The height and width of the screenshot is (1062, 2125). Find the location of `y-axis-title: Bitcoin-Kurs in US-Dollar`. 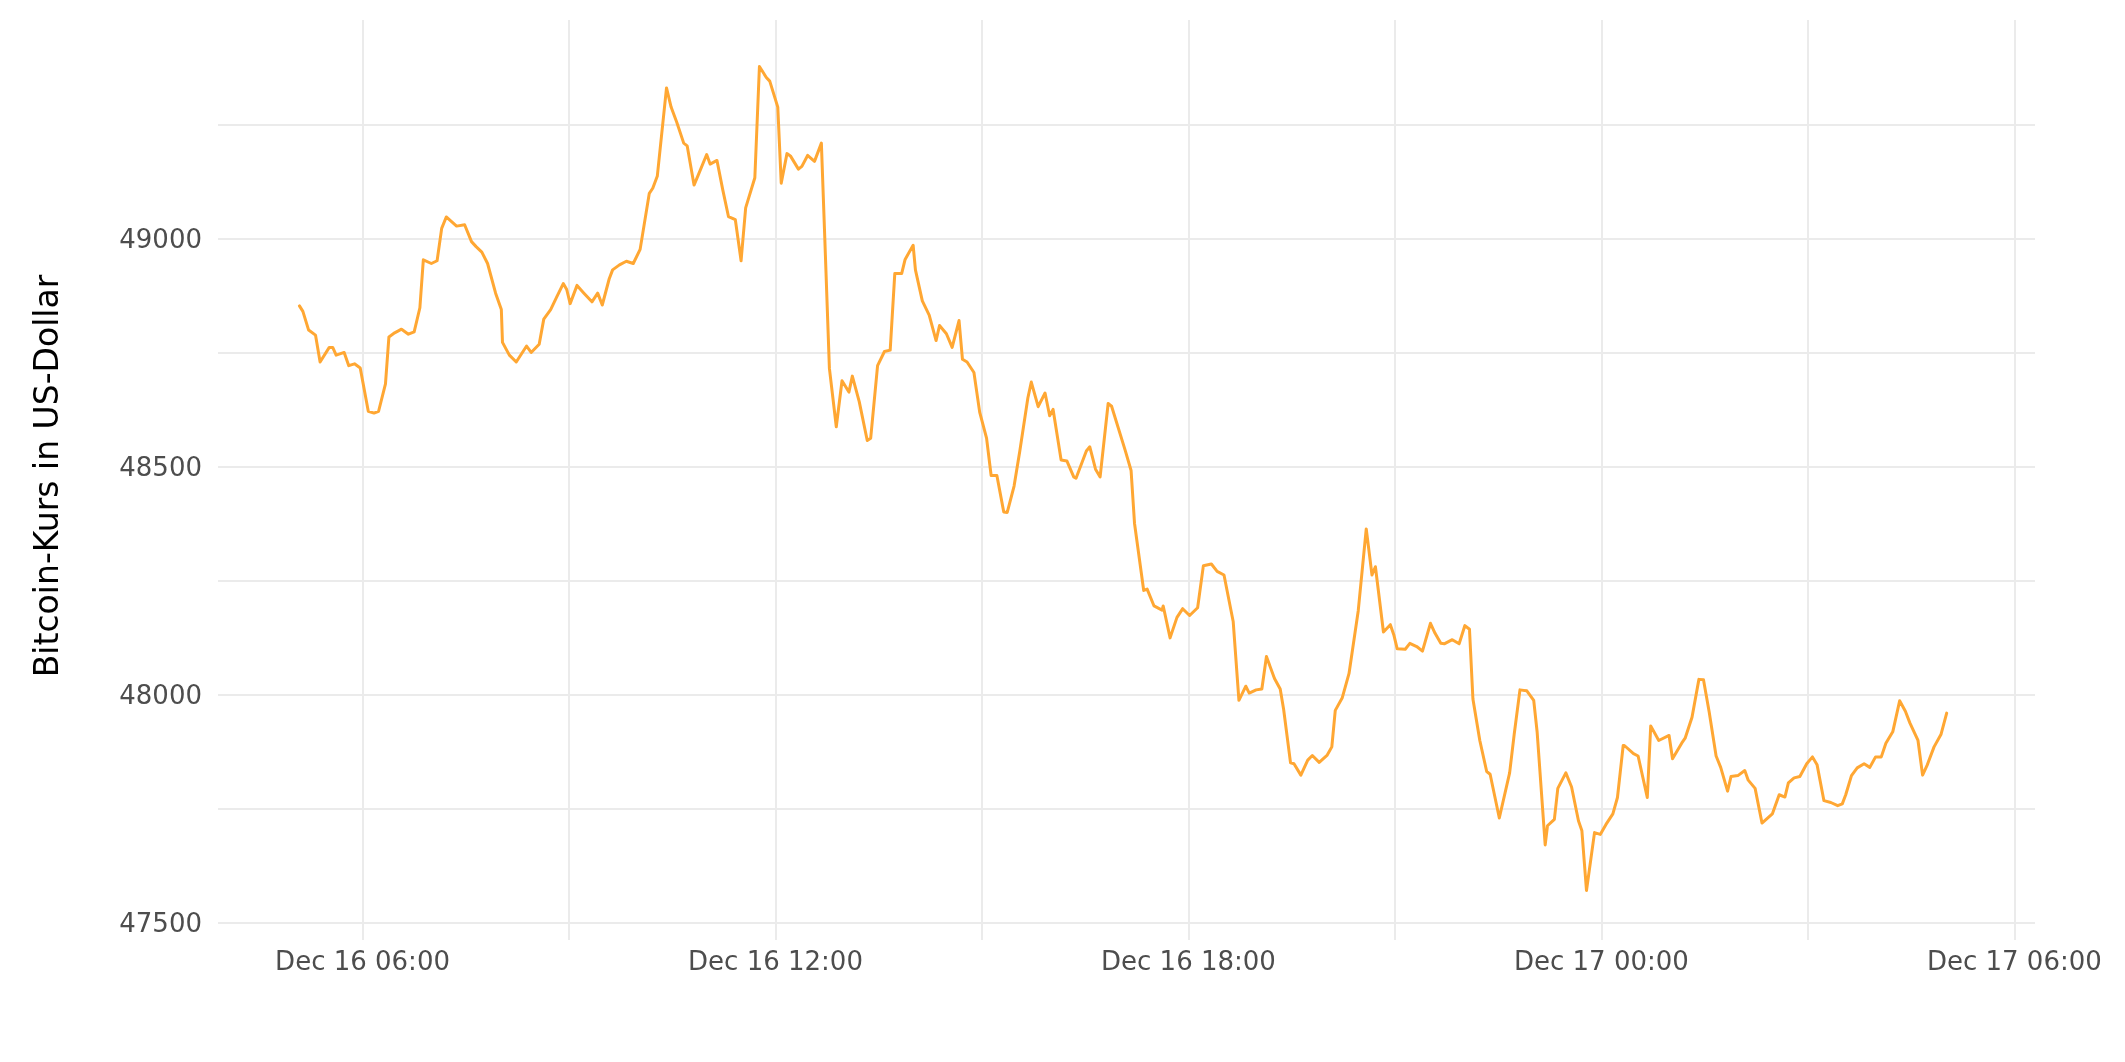

y-axis-title: Bitcoin-Kurs in US-Dollar is located at coordinates (46, 476).